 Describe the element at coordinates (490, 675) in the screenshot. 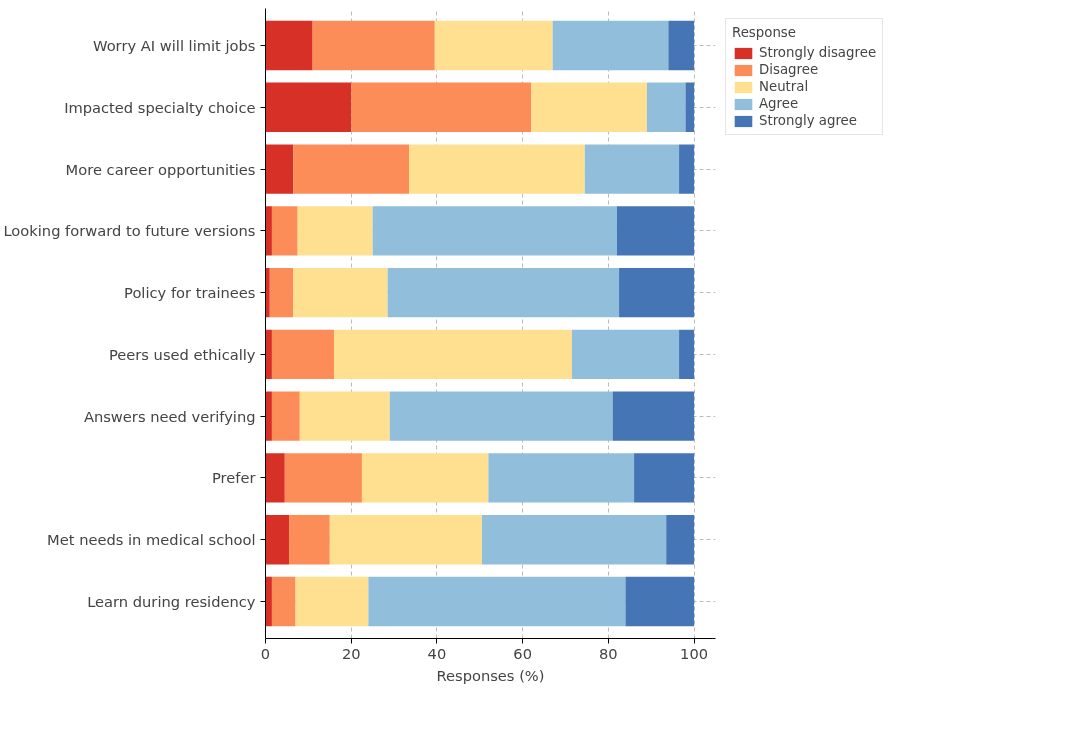

I see `x-axis-title: Responses (%)` at that location.